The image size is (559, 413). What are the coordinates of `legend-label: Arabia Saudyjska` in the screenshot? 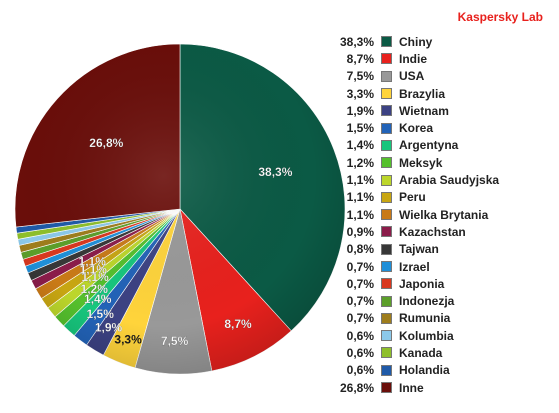 It's located at (449, 180).